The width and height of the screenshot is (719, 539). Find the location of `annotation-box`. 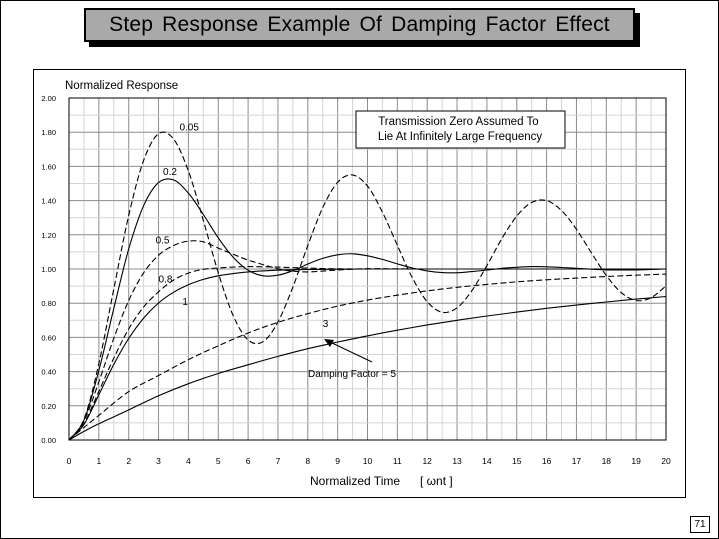

annotation-box is located at coordinates (460, 129).